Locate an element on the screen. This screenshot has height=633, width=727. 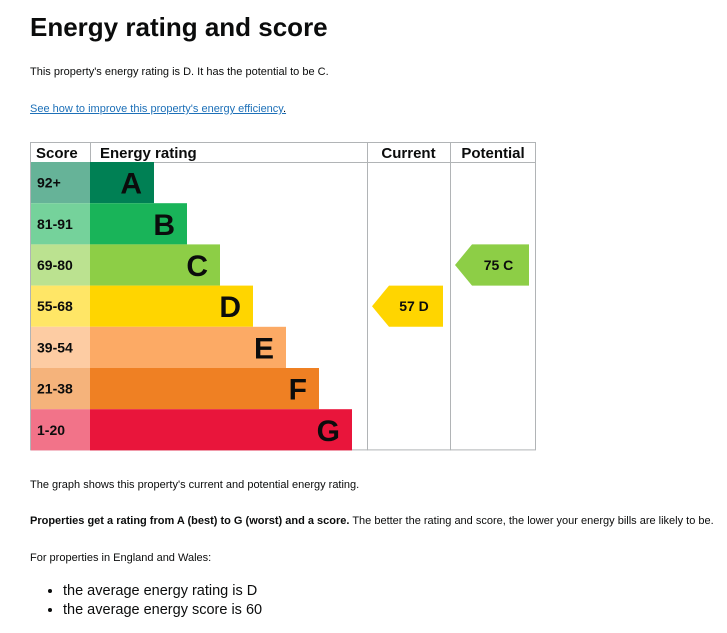
score-cell-e is located at coordinates (60, 347).